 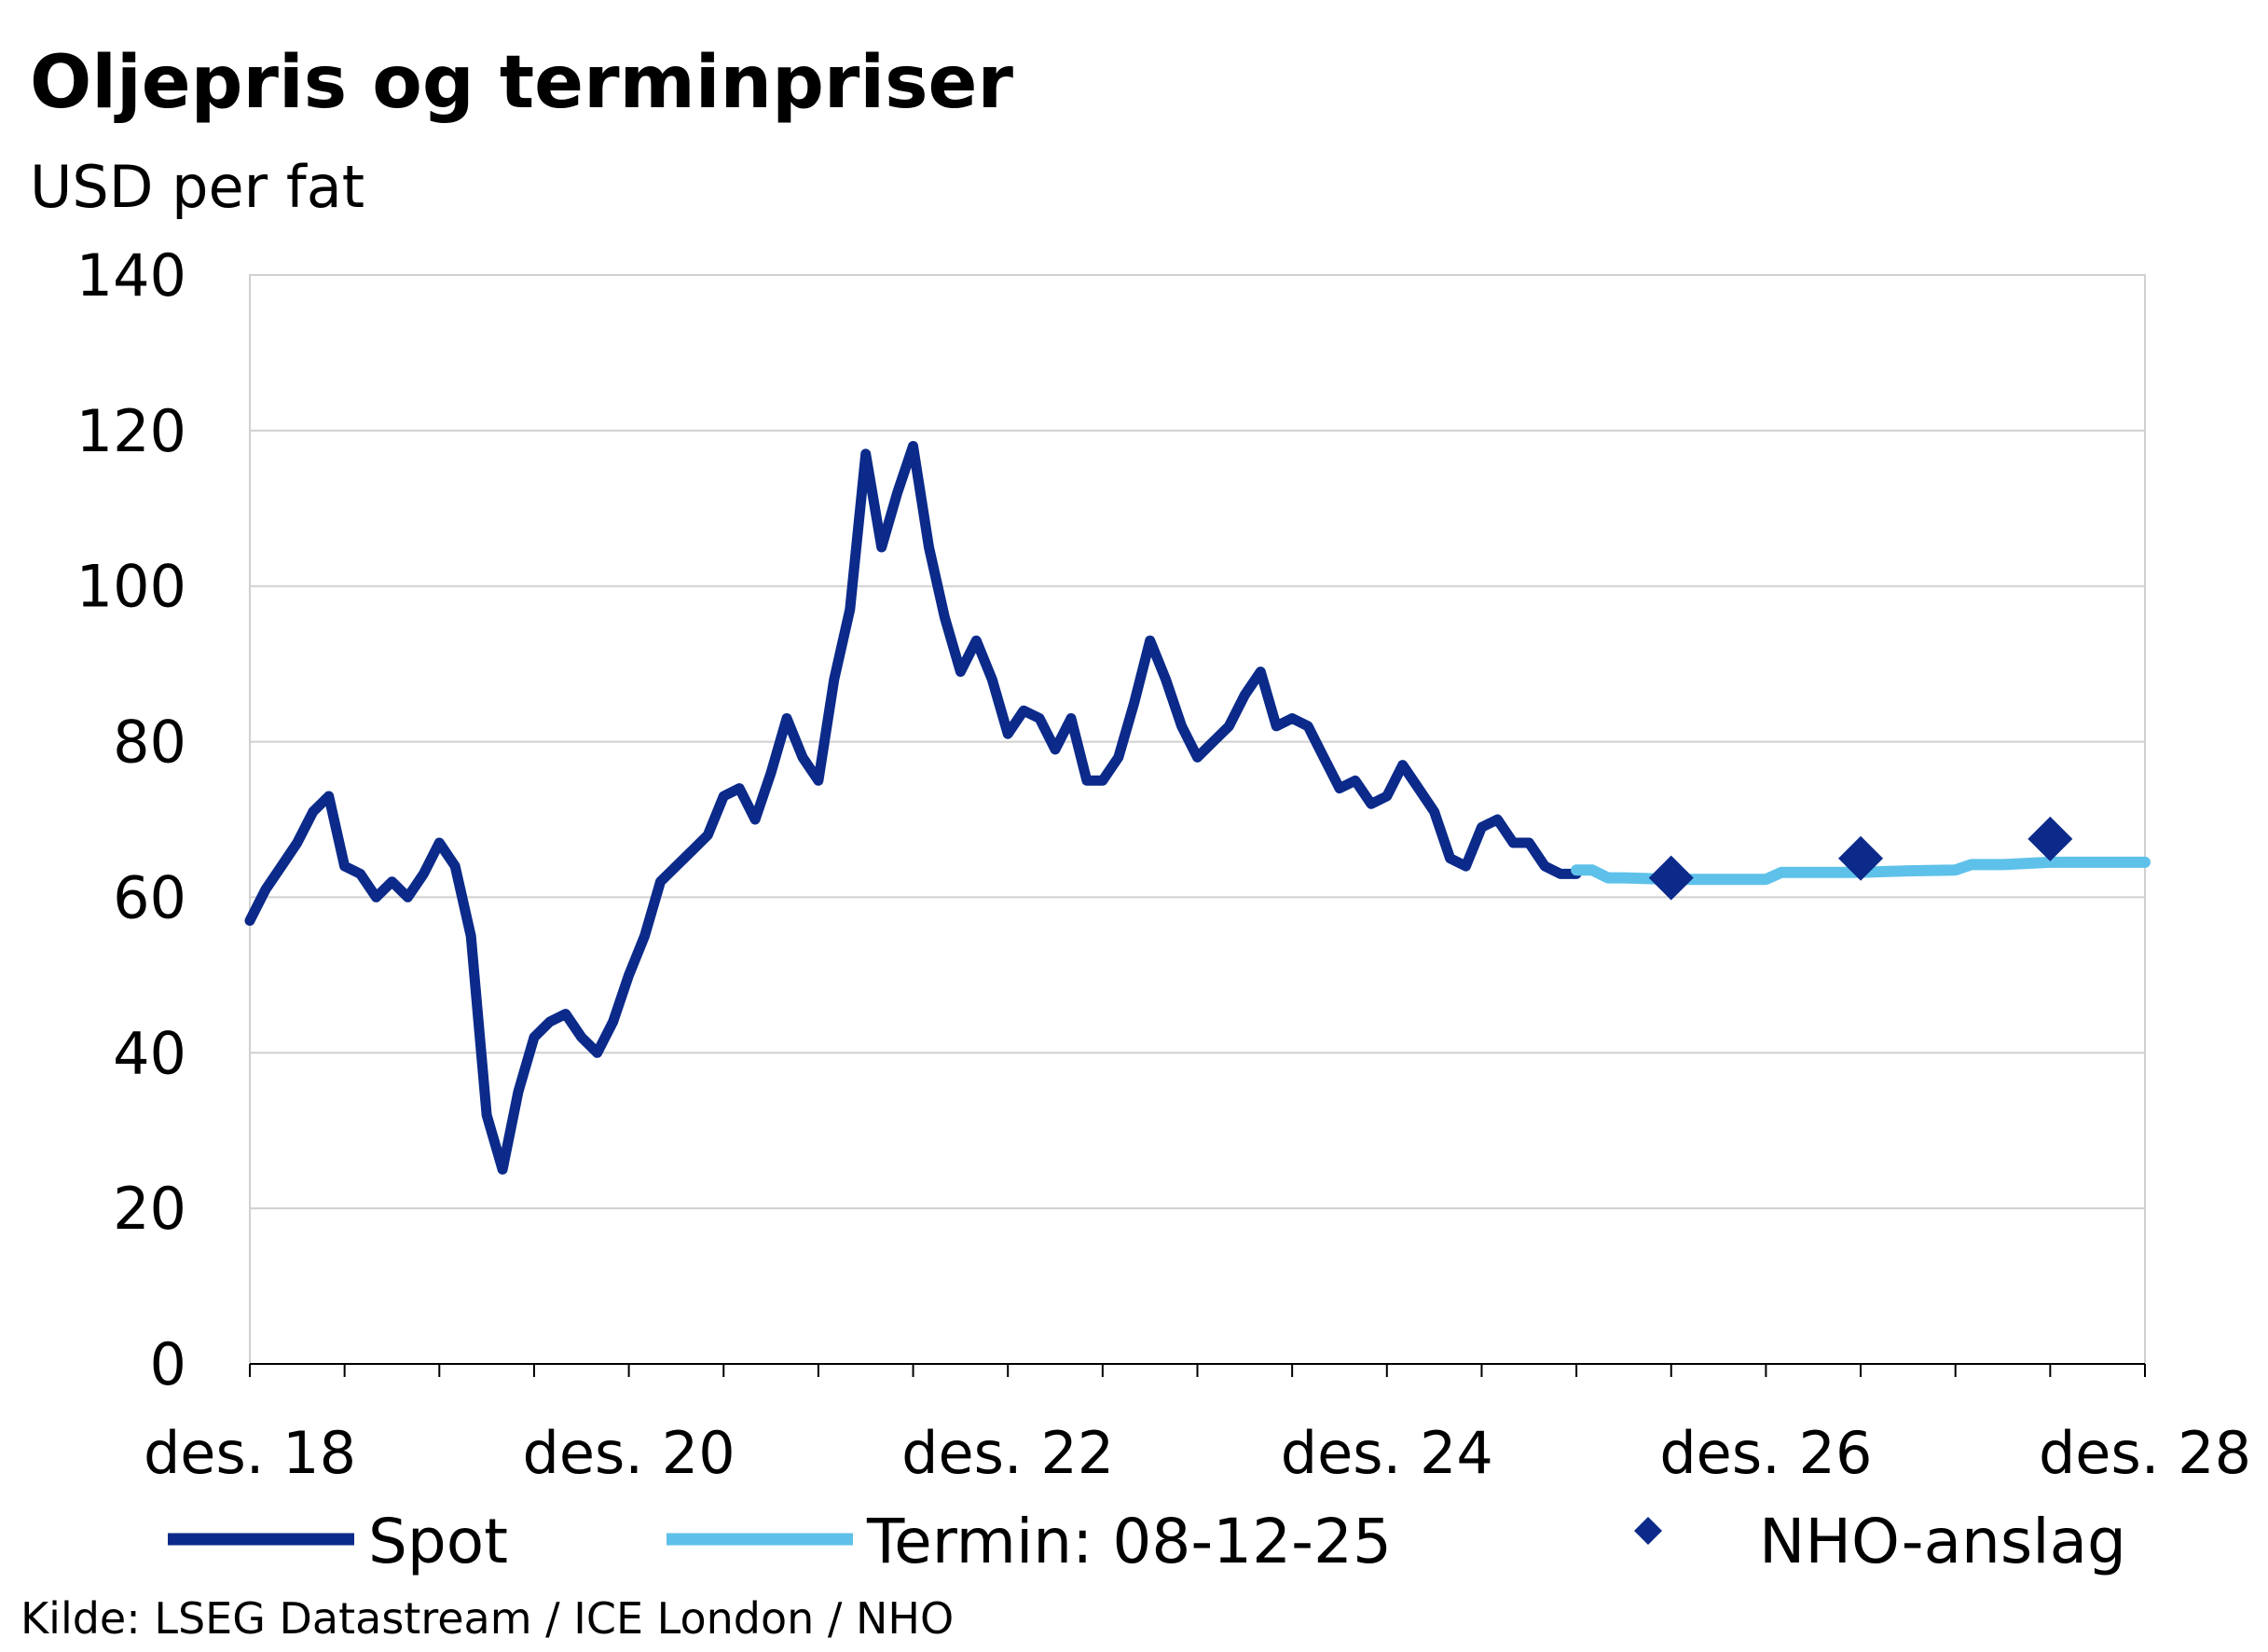 I want to click on x-tick-label: des. 18, so click(x=250, y=1453).